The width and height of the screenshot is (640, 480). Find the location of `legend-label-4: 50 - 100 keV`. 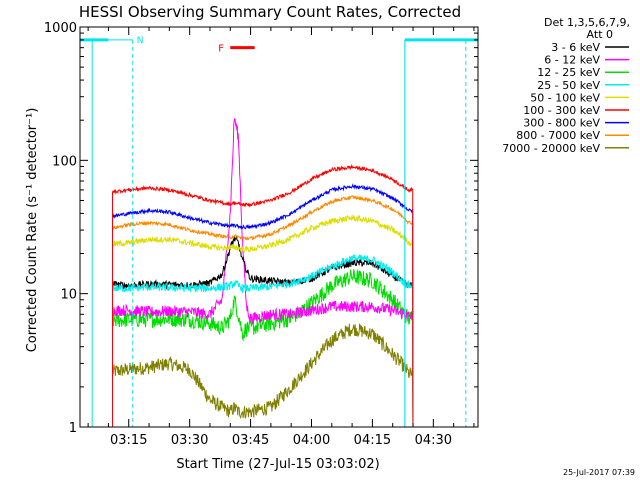

legend-label-4: 50 - 100 keV is located at coordinates (565, 97).